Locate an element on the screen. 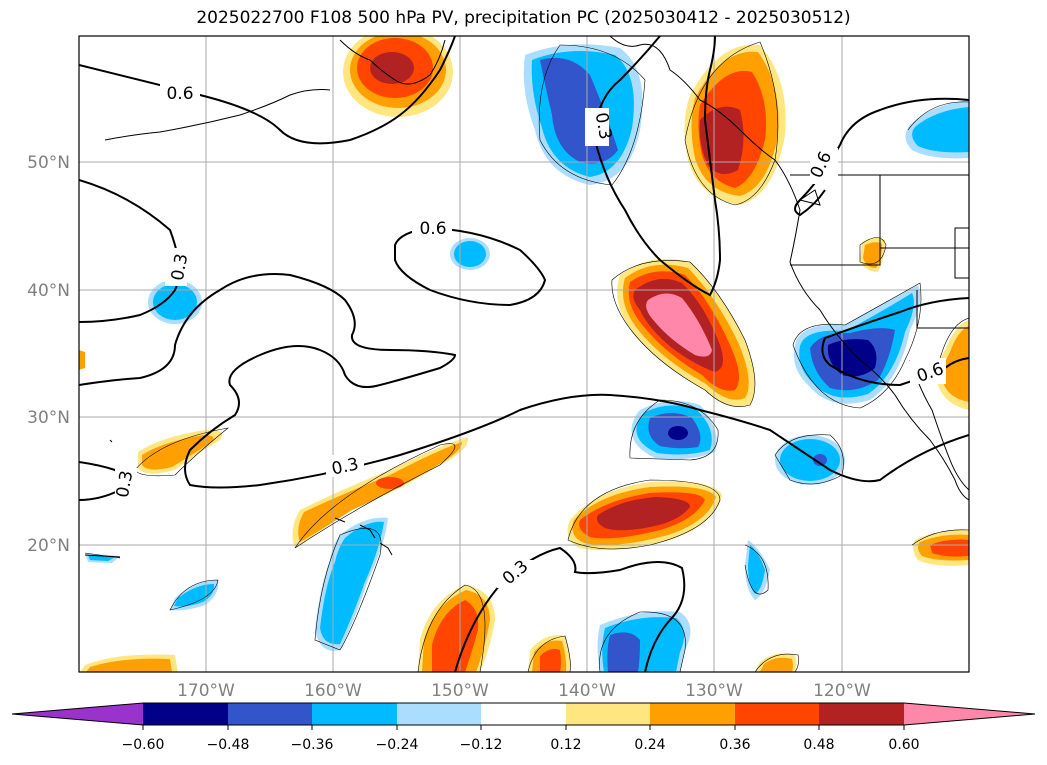 Image resolution: width=1047 pixels, height=765 pixels. positive-blob-bottom-right is located at coordinates (776, 662).